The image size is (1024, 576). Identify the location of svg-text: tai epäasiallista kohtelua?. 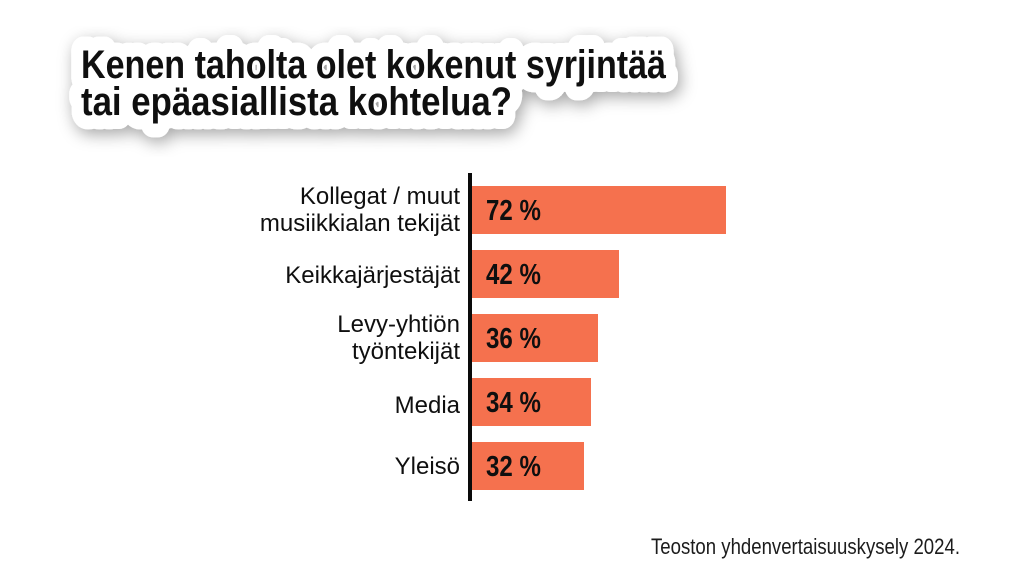
(296, 102).